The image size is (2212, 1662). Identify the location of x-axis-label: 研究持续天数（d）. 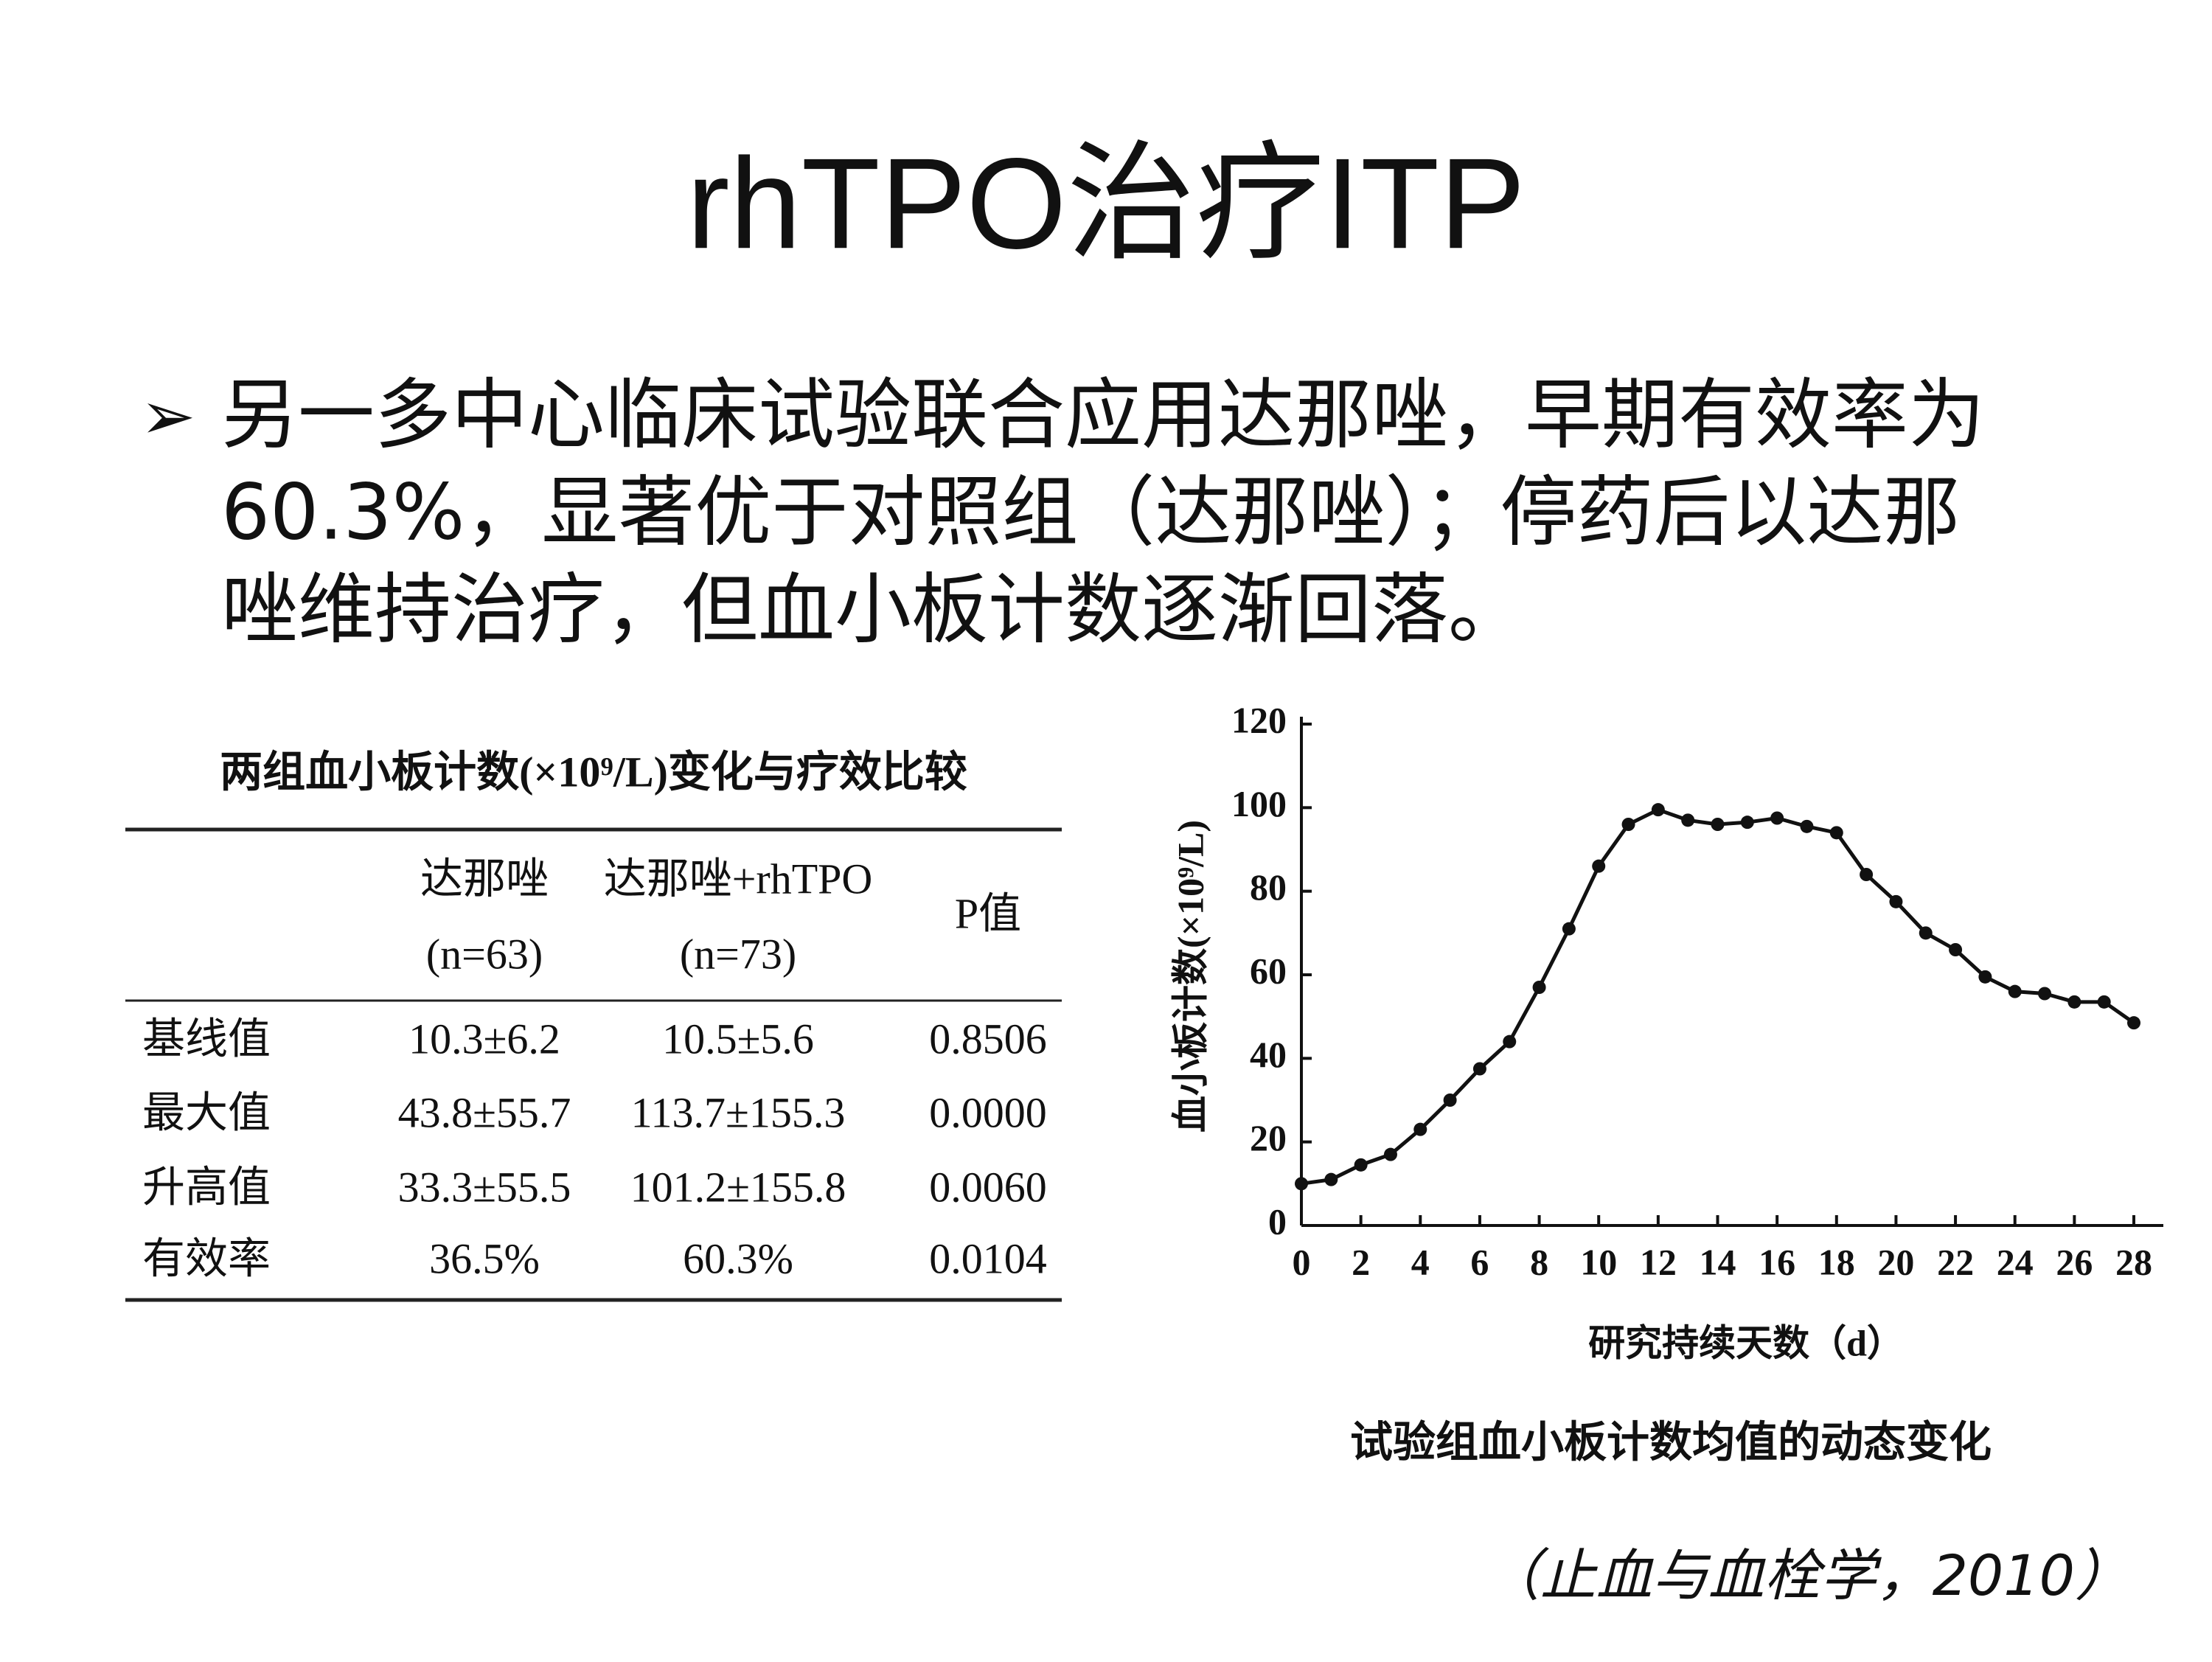
(1746, 1342).